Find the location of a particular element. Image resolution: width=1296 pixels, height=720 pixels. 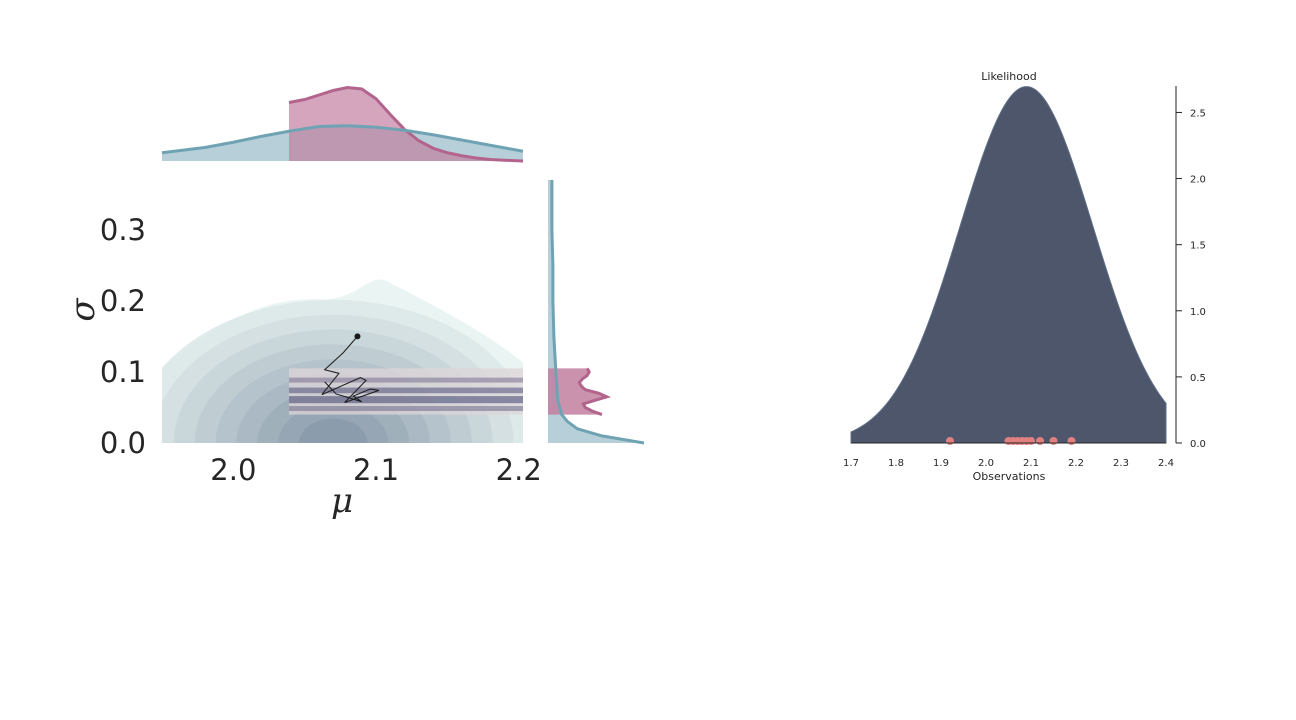

sigma-prior-line is located at coordinates (597, 312).